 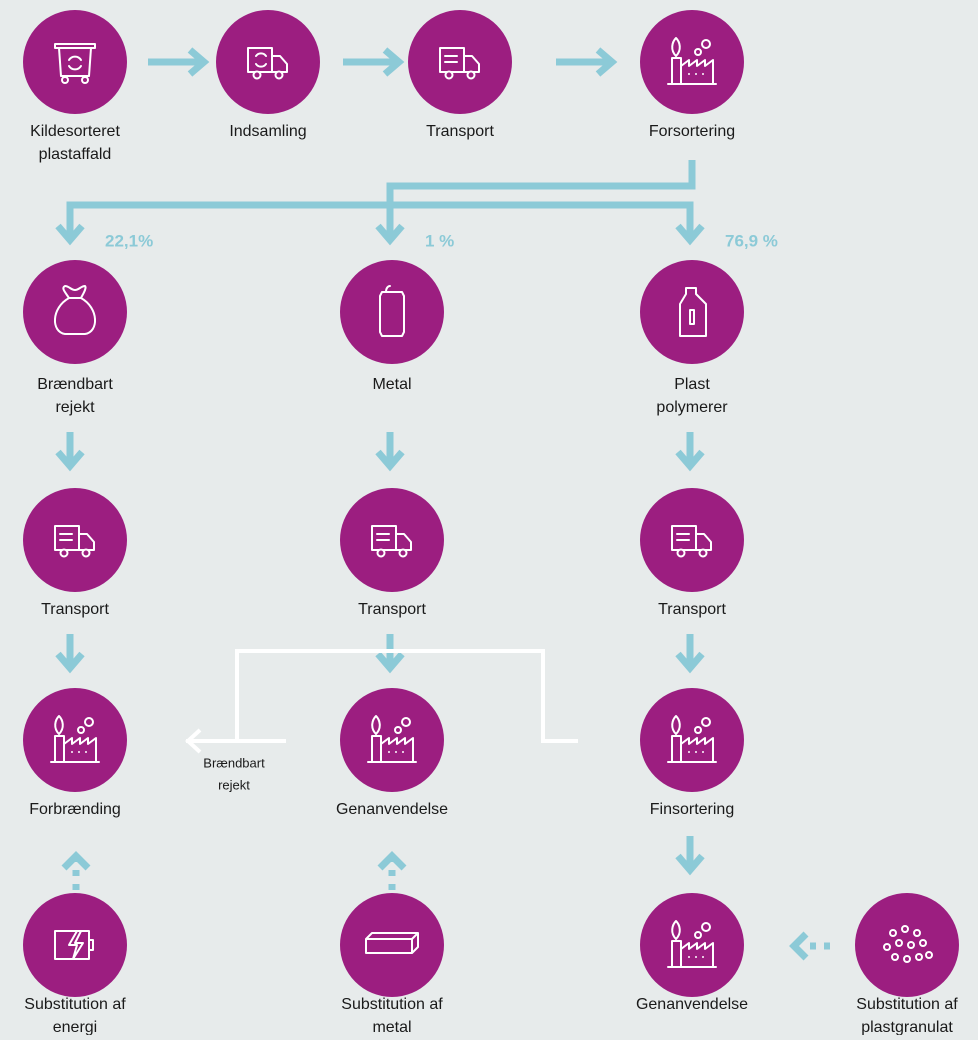 I want to click on node-label: Indsamling, so click(x=267, y=131).